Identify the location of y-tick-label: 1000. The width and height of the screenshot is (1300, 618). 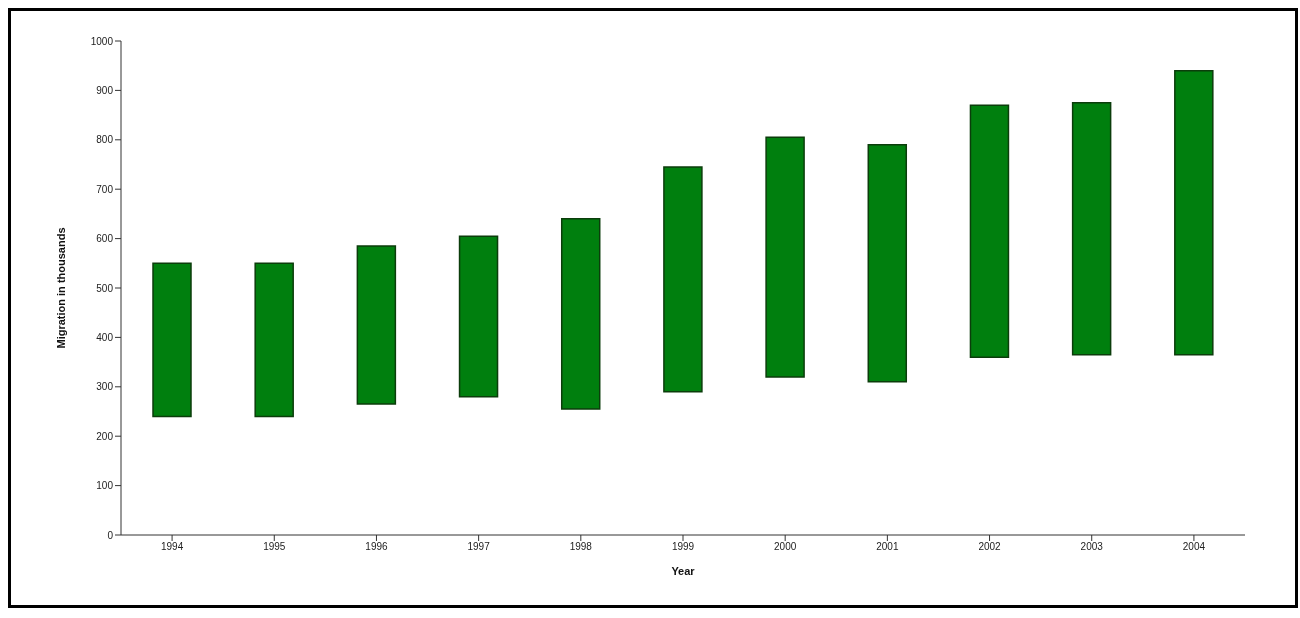
(102, 41).